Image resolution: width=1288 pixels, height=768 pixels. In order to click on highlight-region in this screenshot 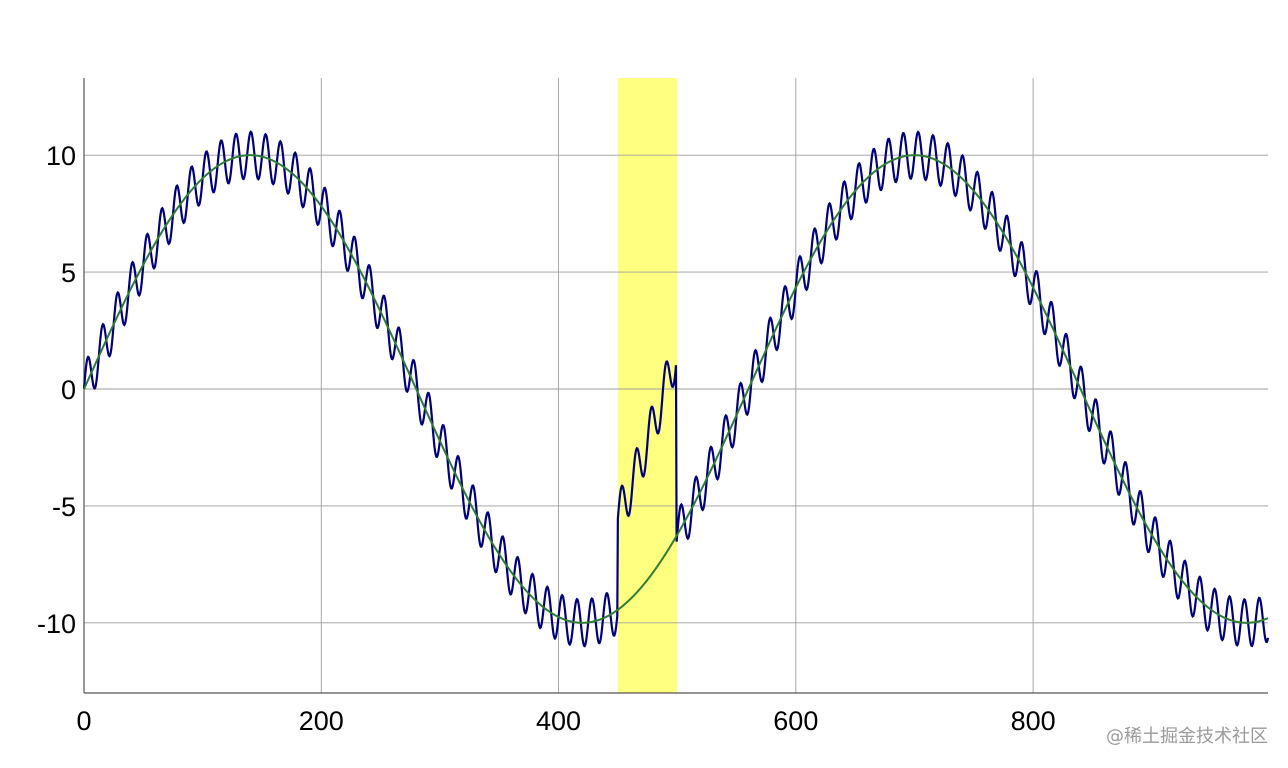, I will do `click(647, 385)`.